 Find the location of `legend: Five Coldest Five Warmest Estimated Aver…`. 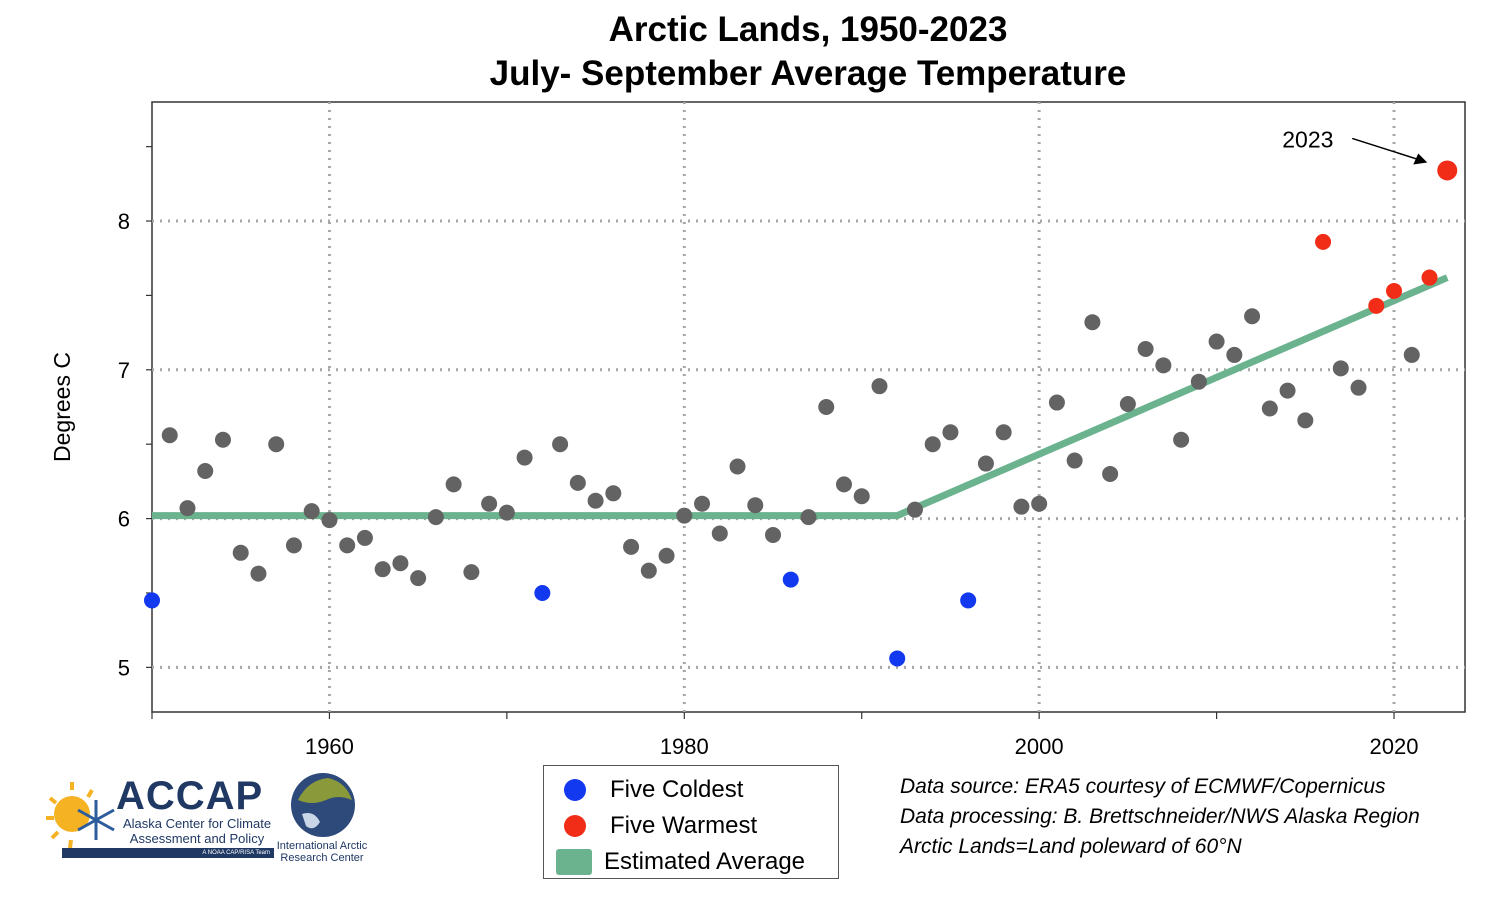

legend: Five Coldest Five Warmest Estimated Aver… is located at coordinates (691, 822).